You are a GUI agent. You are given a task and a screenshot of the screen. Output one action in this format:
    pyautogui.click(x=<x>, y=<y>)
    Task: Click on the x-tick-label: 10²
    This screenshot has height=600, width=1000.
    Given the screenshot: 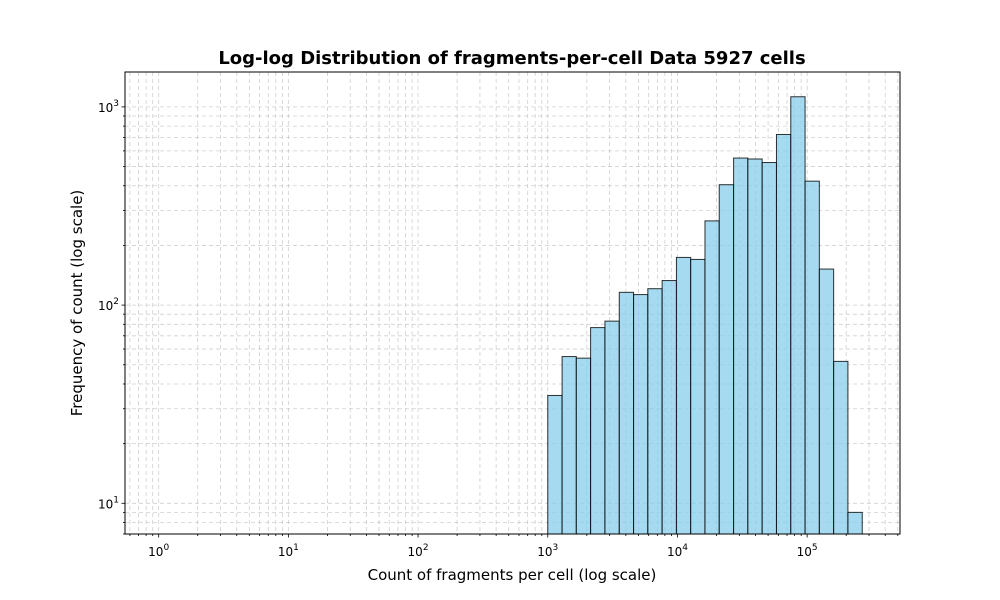 What is the action you would take?
    pyautogui.click(x=418, y=551)
    